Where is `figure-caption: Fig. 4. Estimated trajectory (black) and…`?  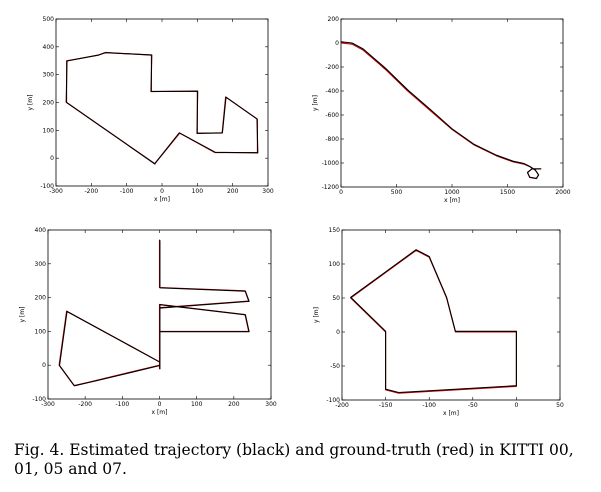 figure-caption: Fig. 4. Estimated trajectory (black) and… is located at coordinates (294, 459).